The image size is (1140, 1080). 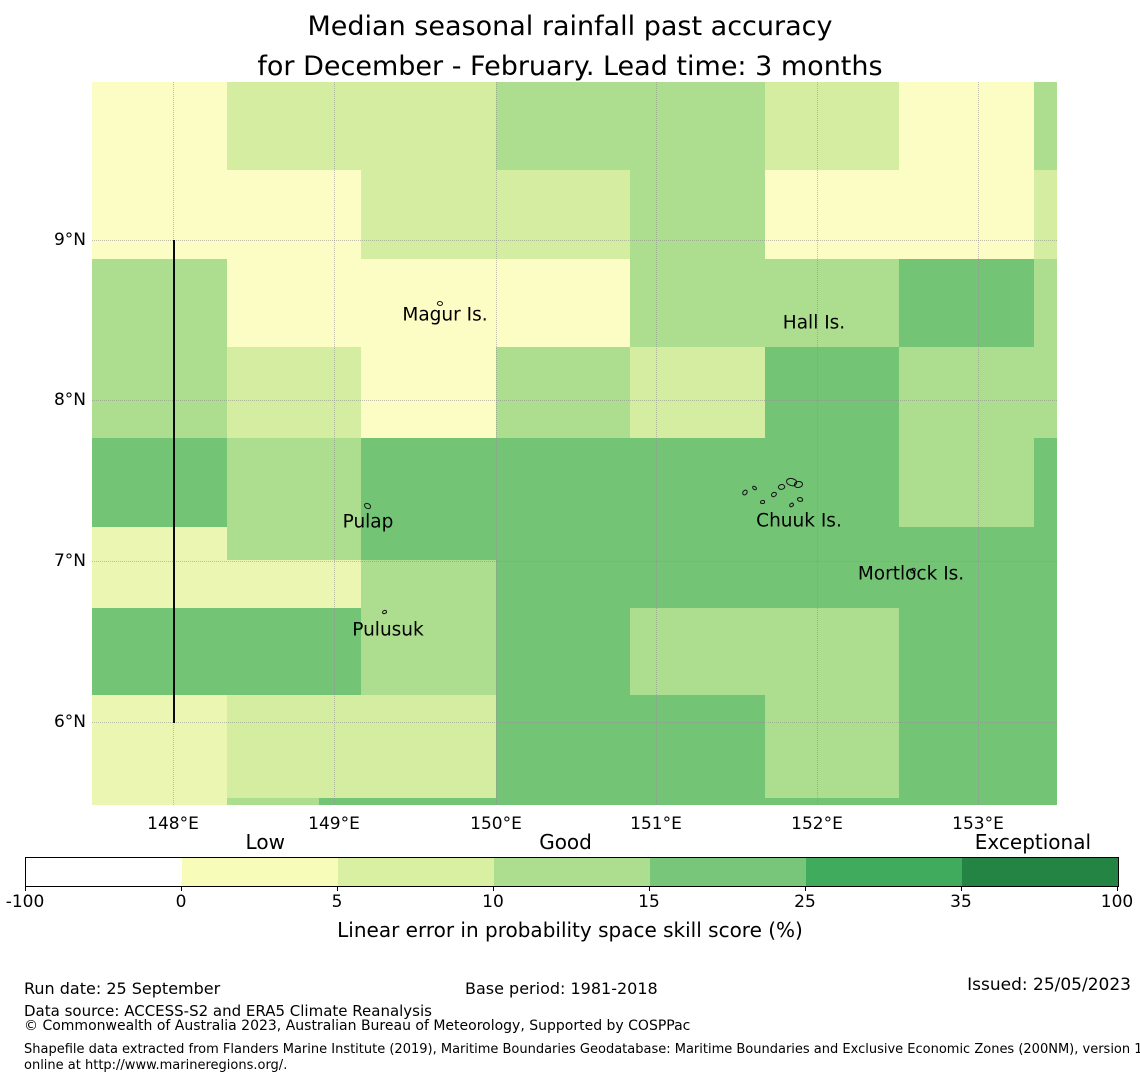 I want to click on colorbar-tick-label: 35, so click(x=961, y=902).